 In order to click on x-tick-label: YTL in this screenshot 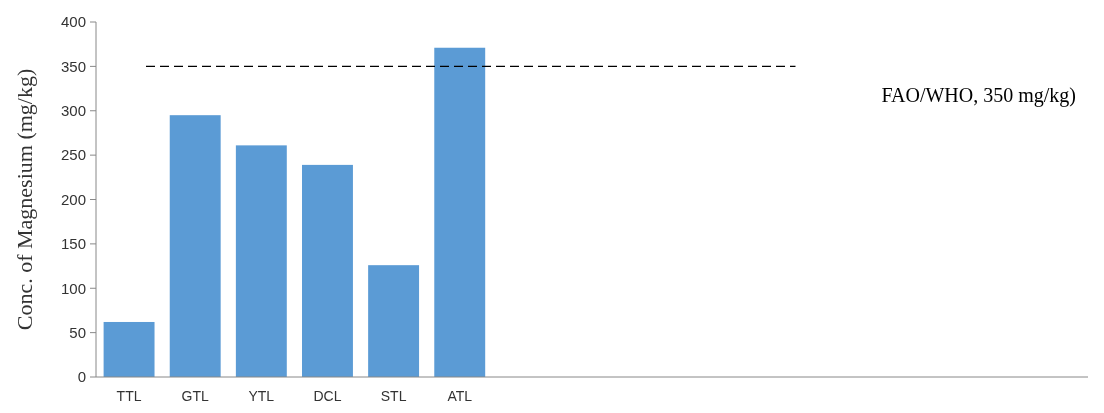, I will do `click(261, 396)`.